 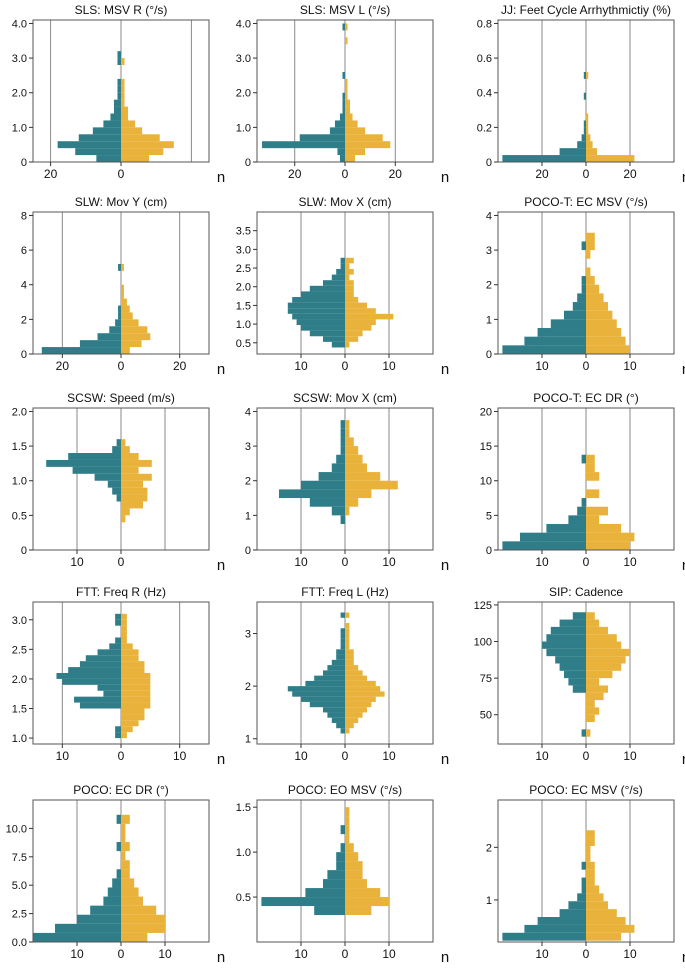 I want to click on y-tick-label: 3.5, so click(x=243, y=232).